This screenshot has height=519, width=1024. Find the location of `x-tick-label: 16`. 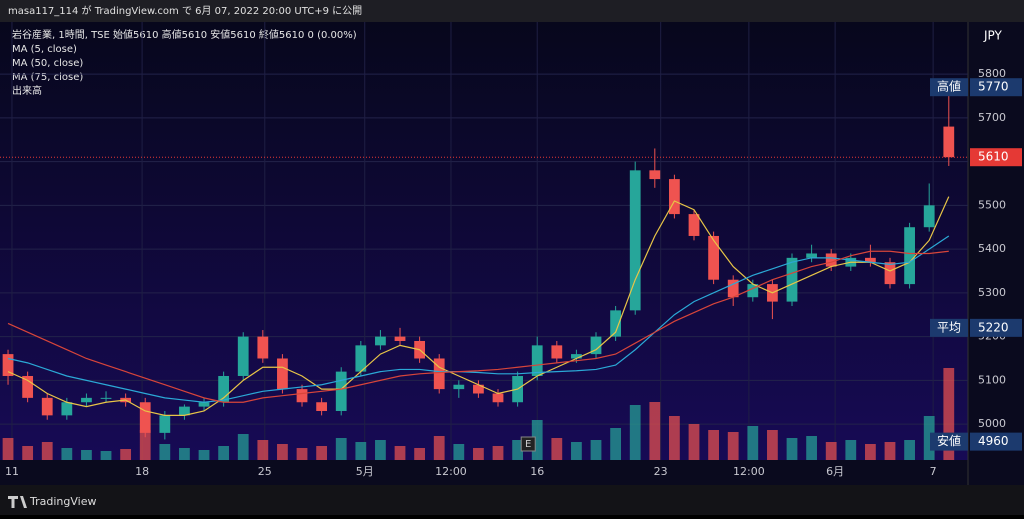

x-tick-label: 16 is located at coordinates (537, 471).